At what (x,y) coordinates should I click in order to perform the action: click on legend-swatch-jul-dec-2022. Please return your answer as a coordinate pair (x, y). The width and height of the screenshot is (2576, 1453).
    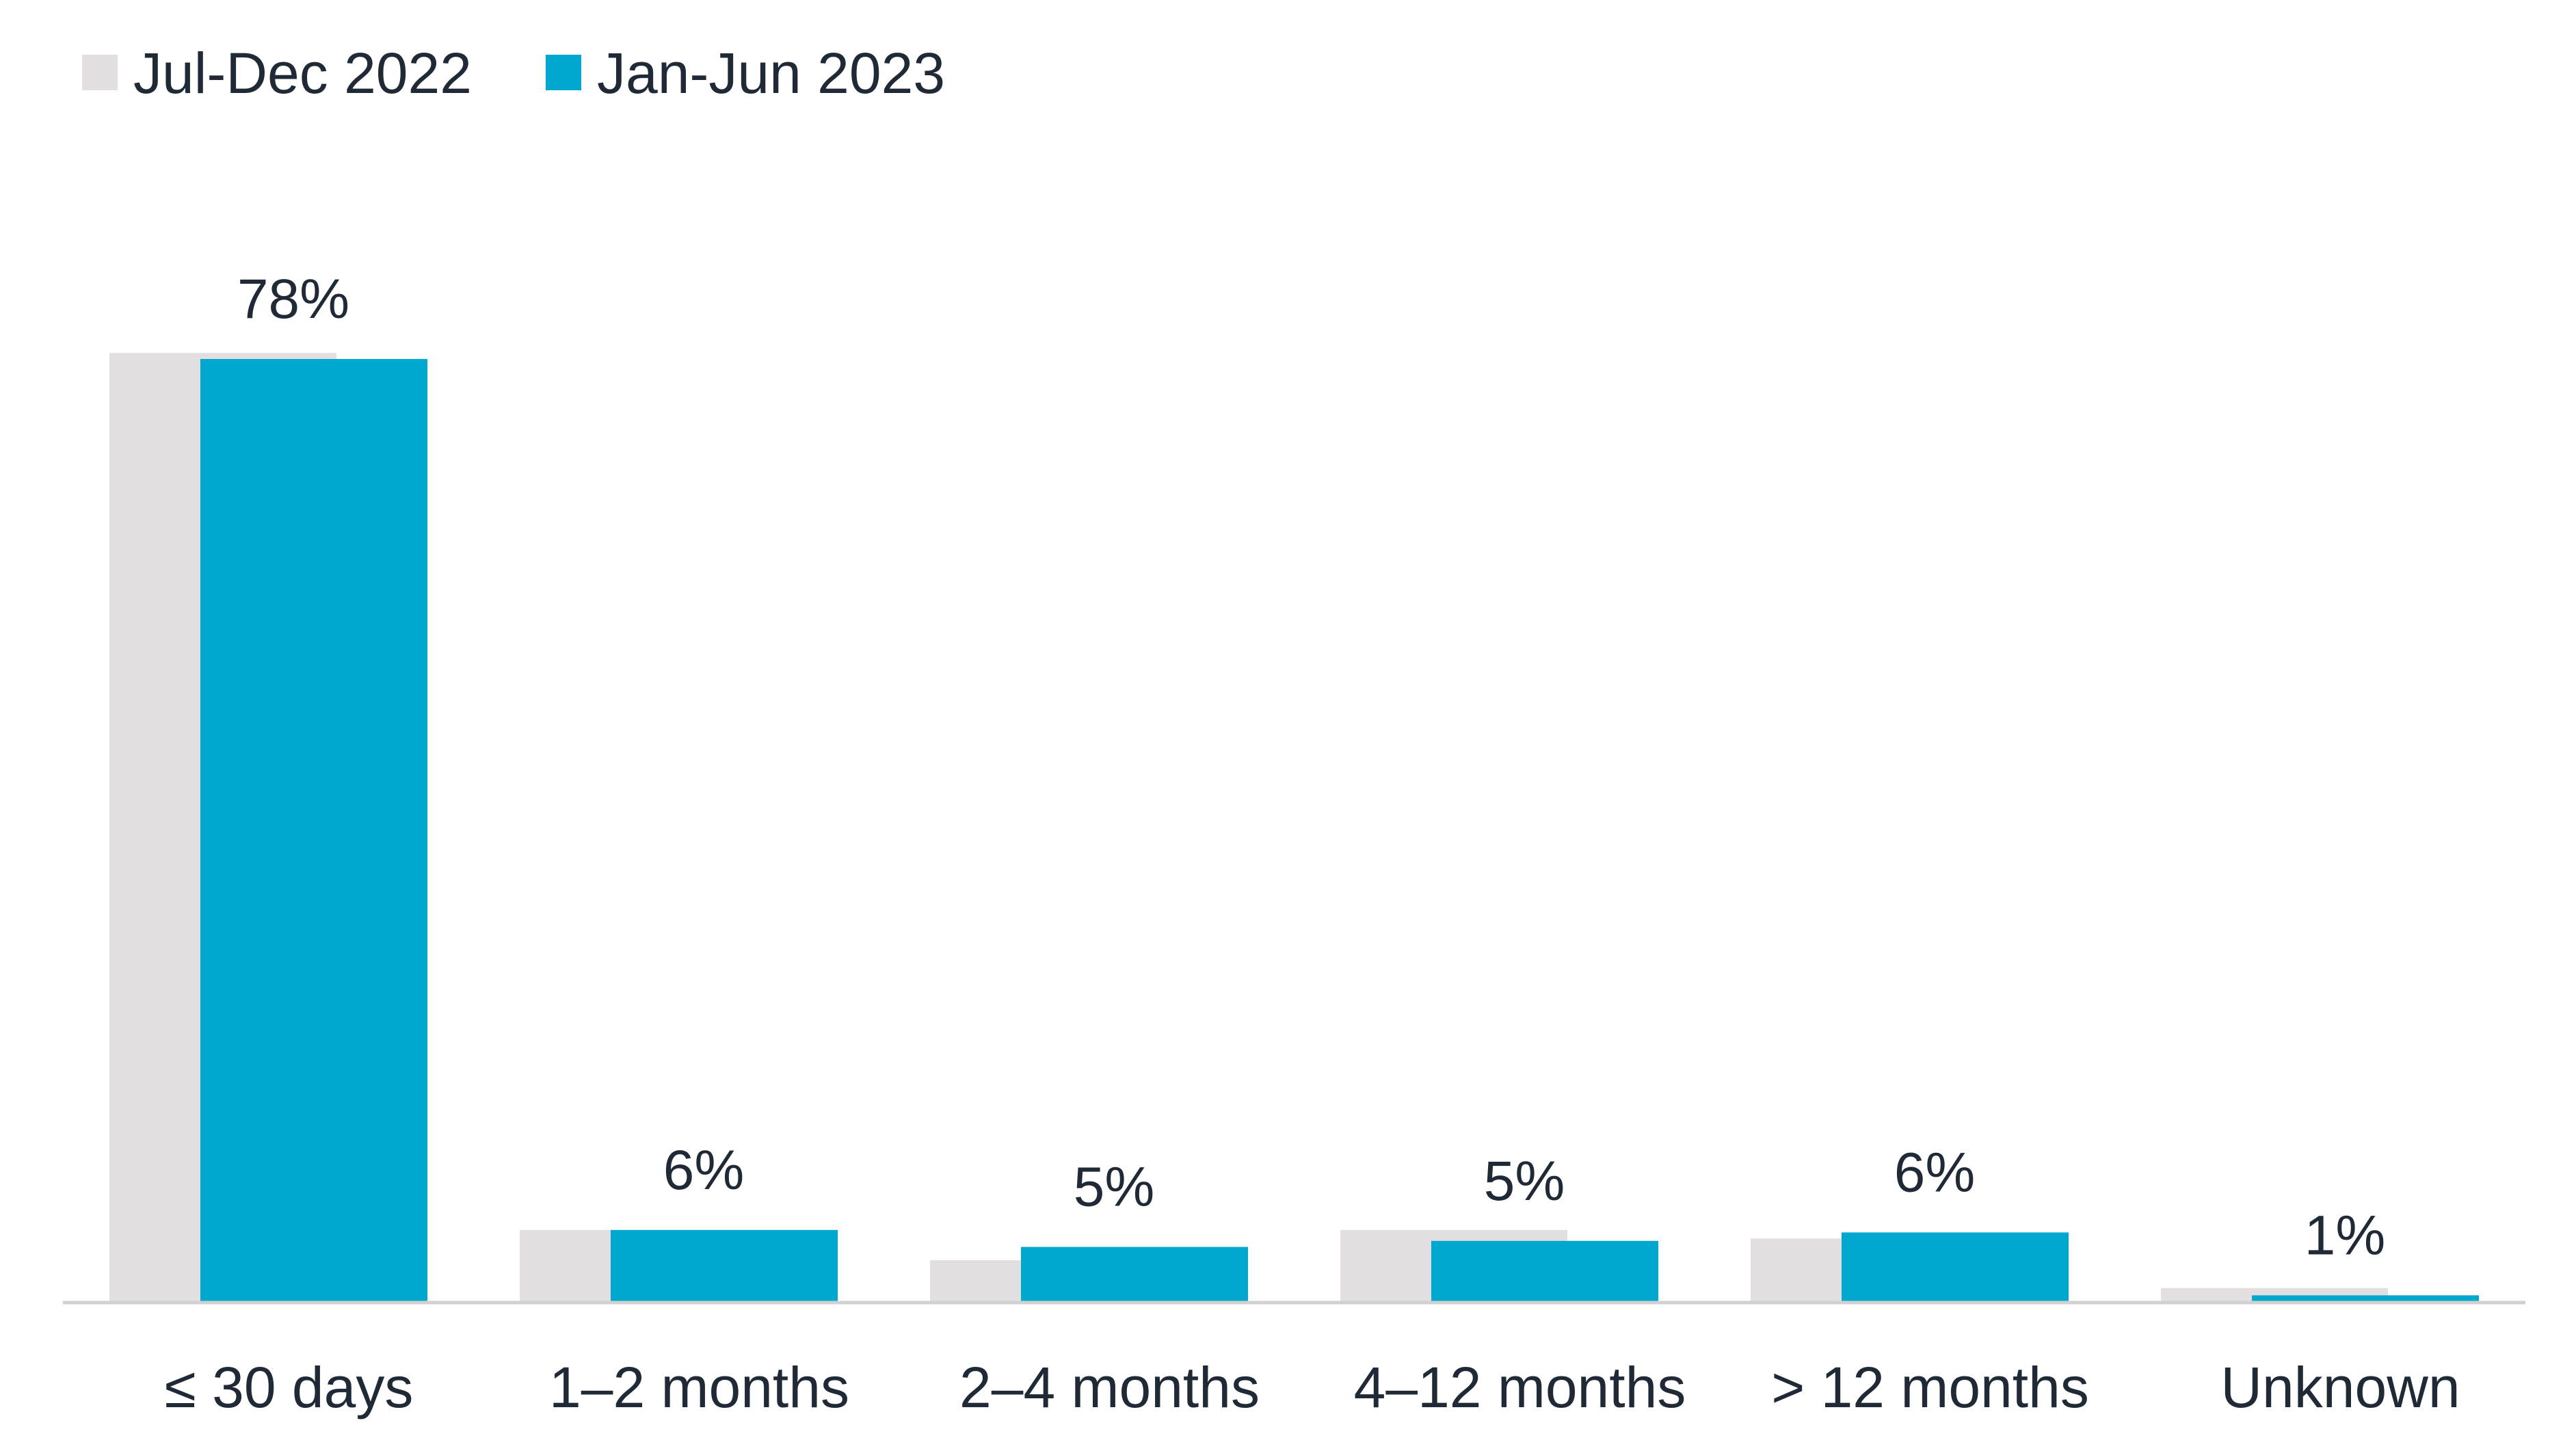
    Looking at the image, I should click on (100, 72).